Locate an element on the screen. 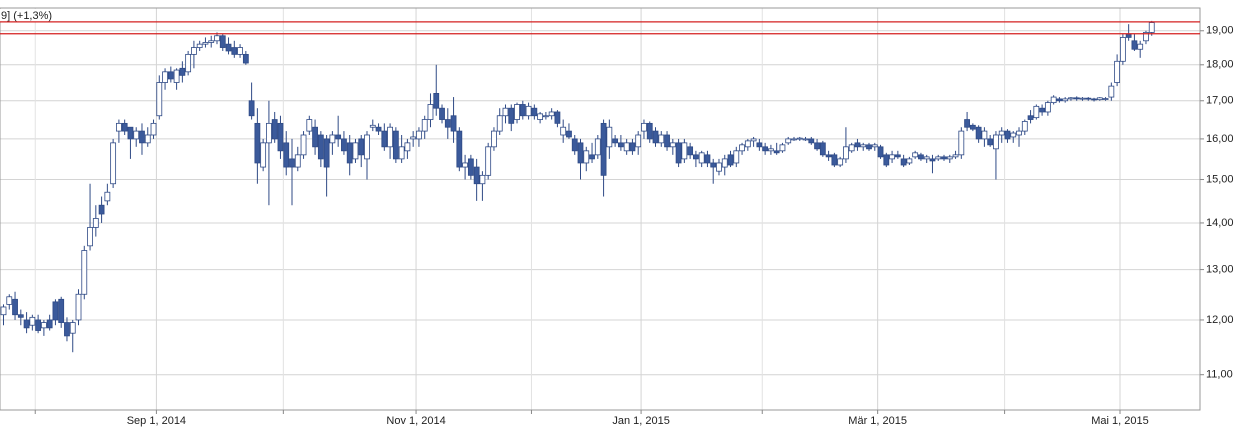 Image resolution: width=1234 pixels, height=430 pixels. y-tick-label: 14,00 is located at coordinates (1220, 223).